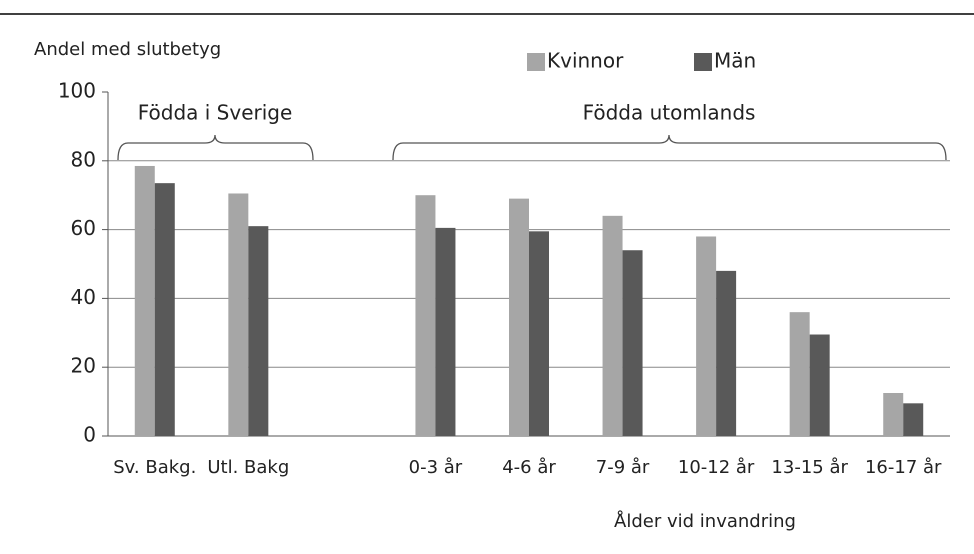  I want to click on x-axis-title: Ålder vid invandring, so click(705, 521).